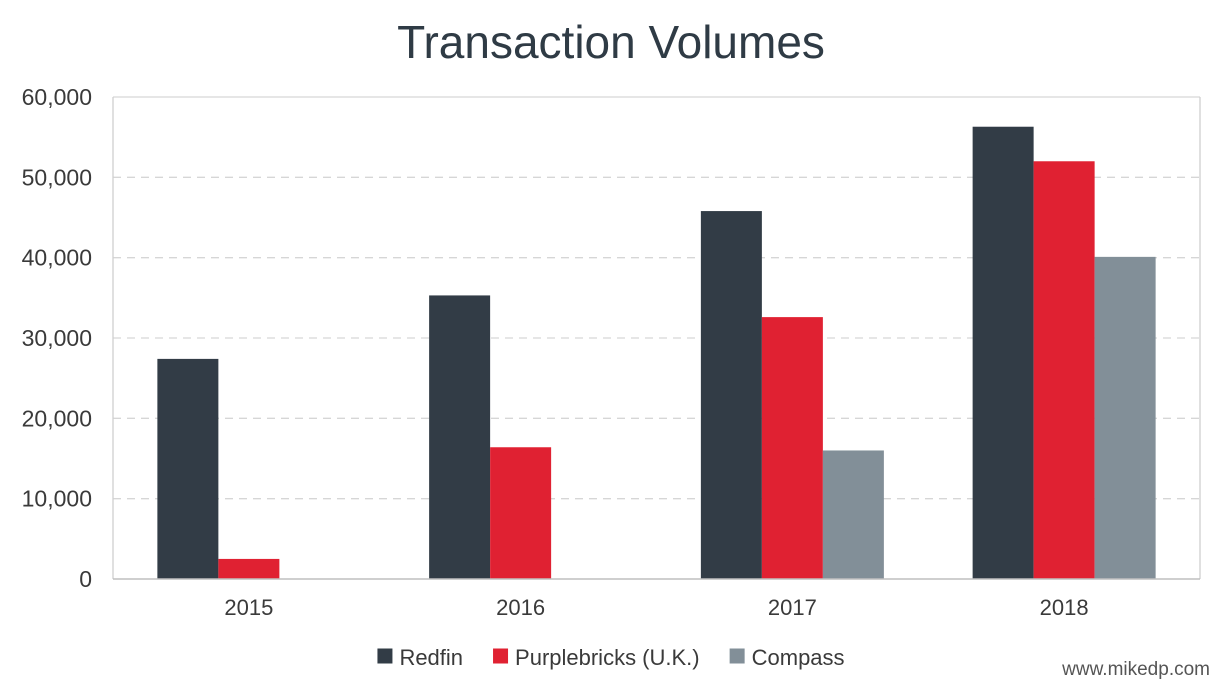 The width and height of the screenshot is (1219, 686). I want to click on y-tick-label: 60,000, so click(57, 97).